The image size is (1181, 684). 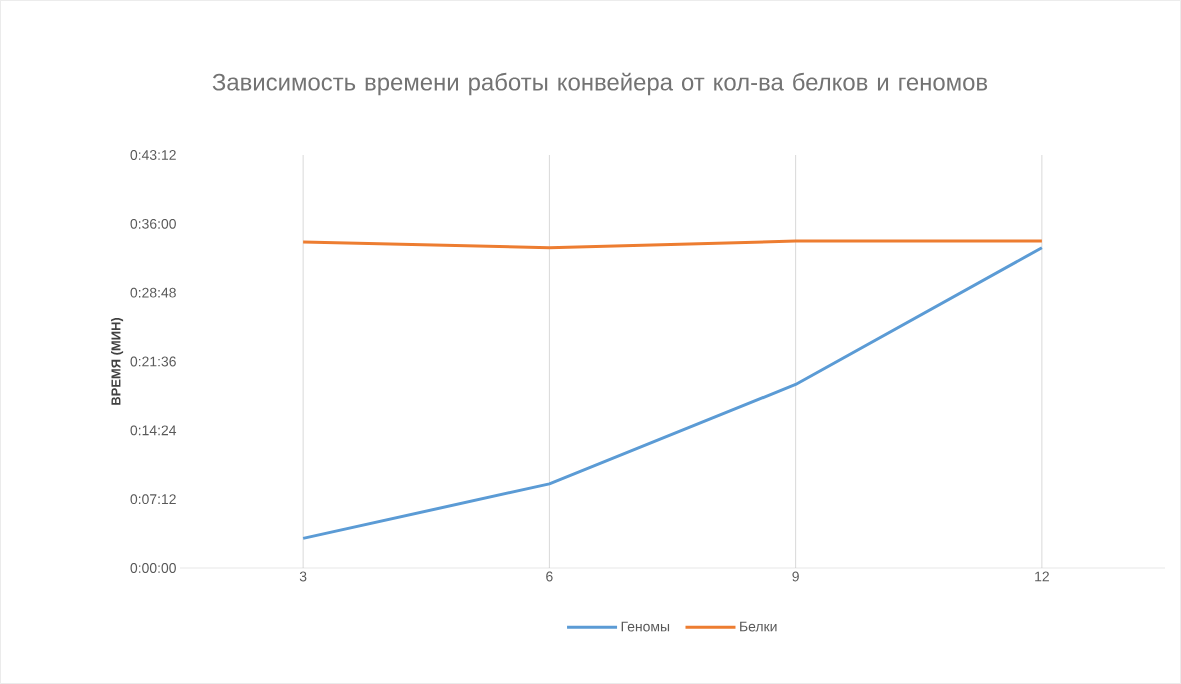 What do you see at coordinates (153, 568) in the screenshot?
I see `y-tick-label: 0:00:00` at bounding box center [153, 568].